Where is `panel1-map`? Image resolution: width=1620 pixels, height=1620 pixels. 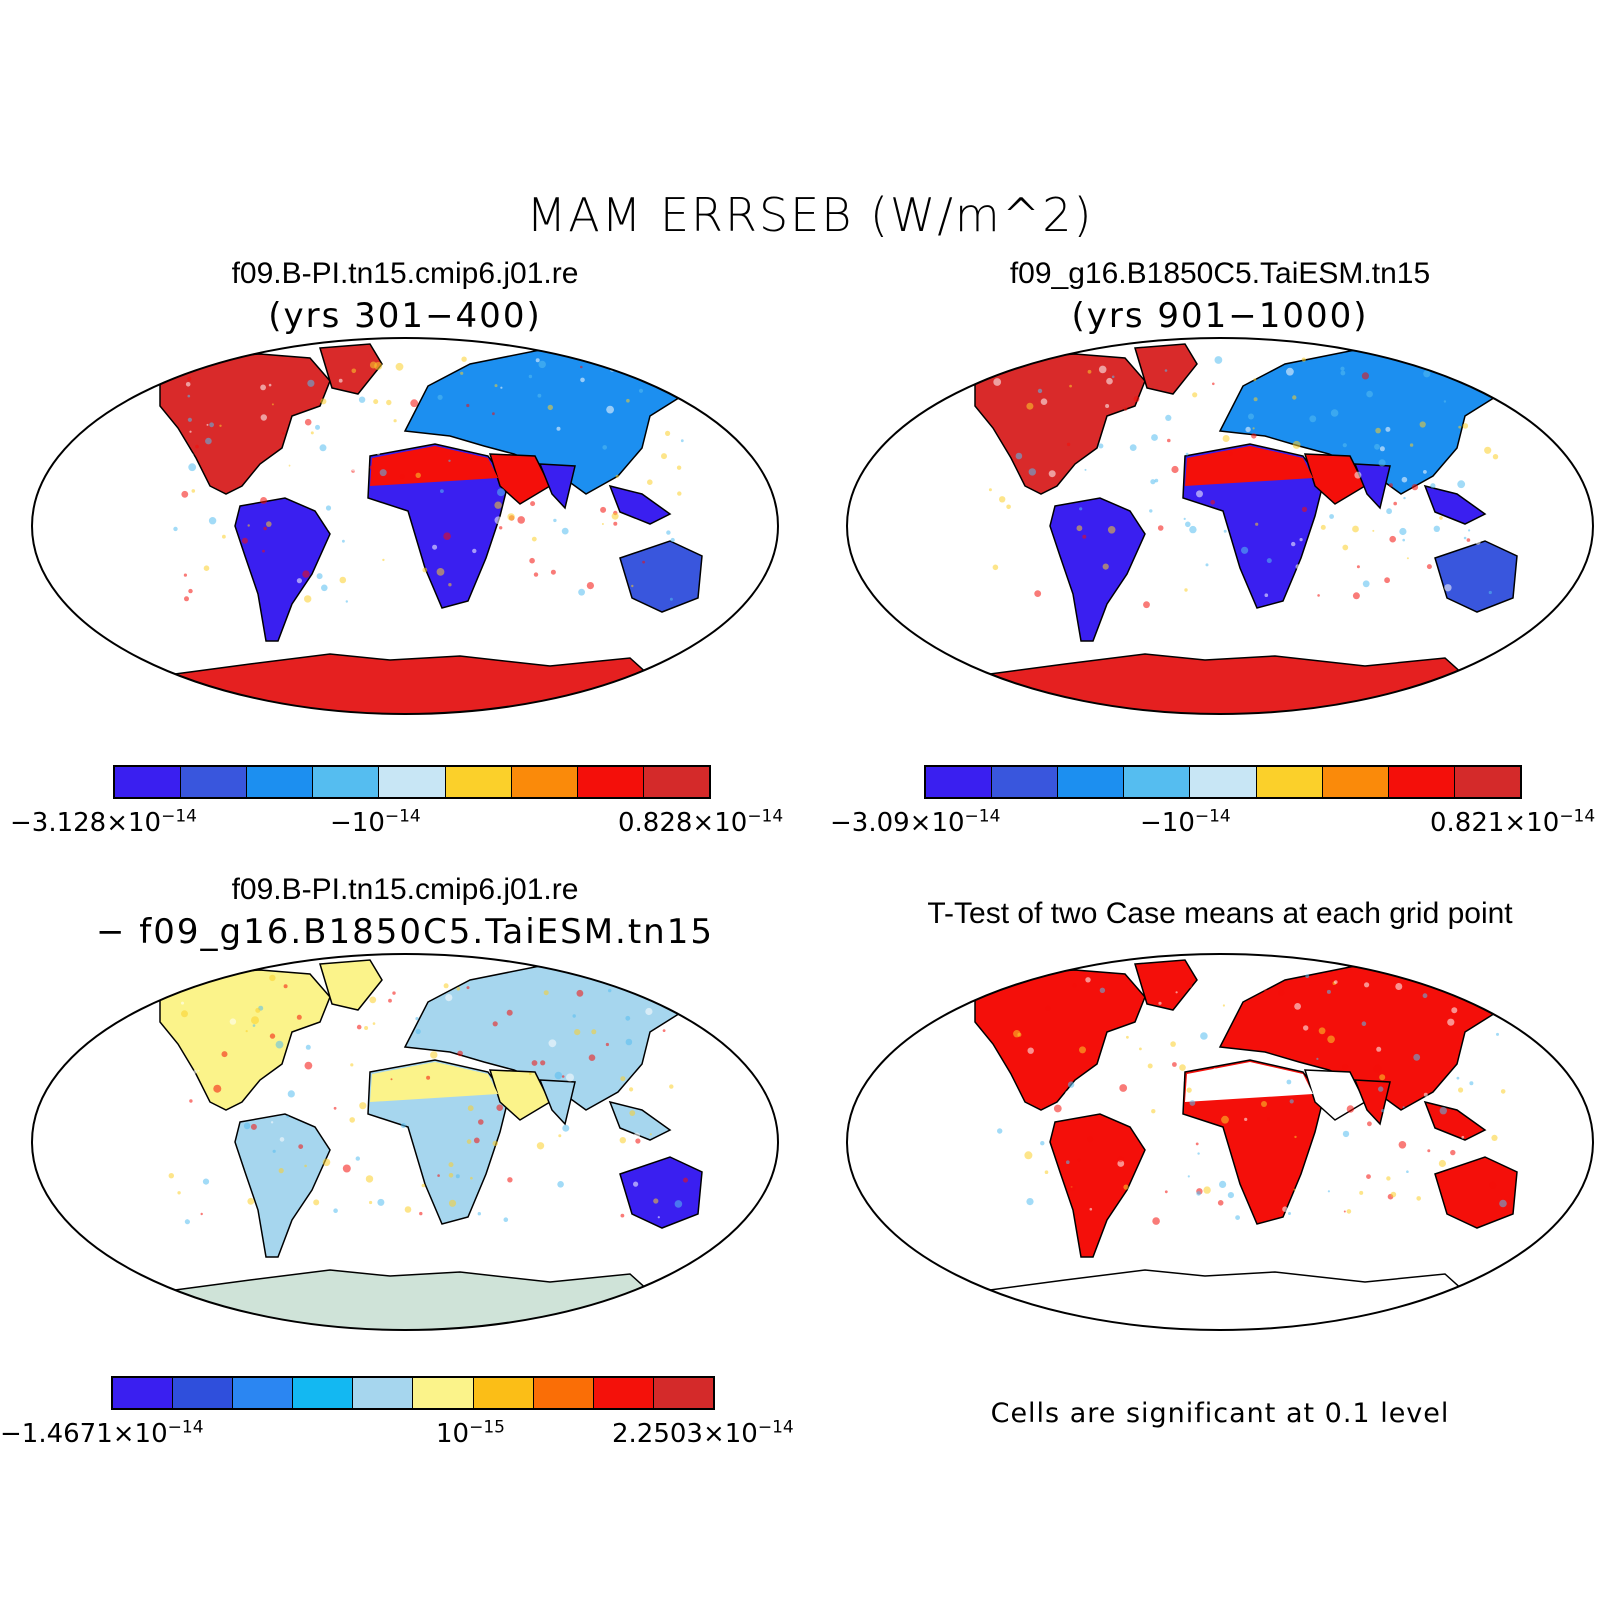
panel1-map is located at coordinates (405, 526).